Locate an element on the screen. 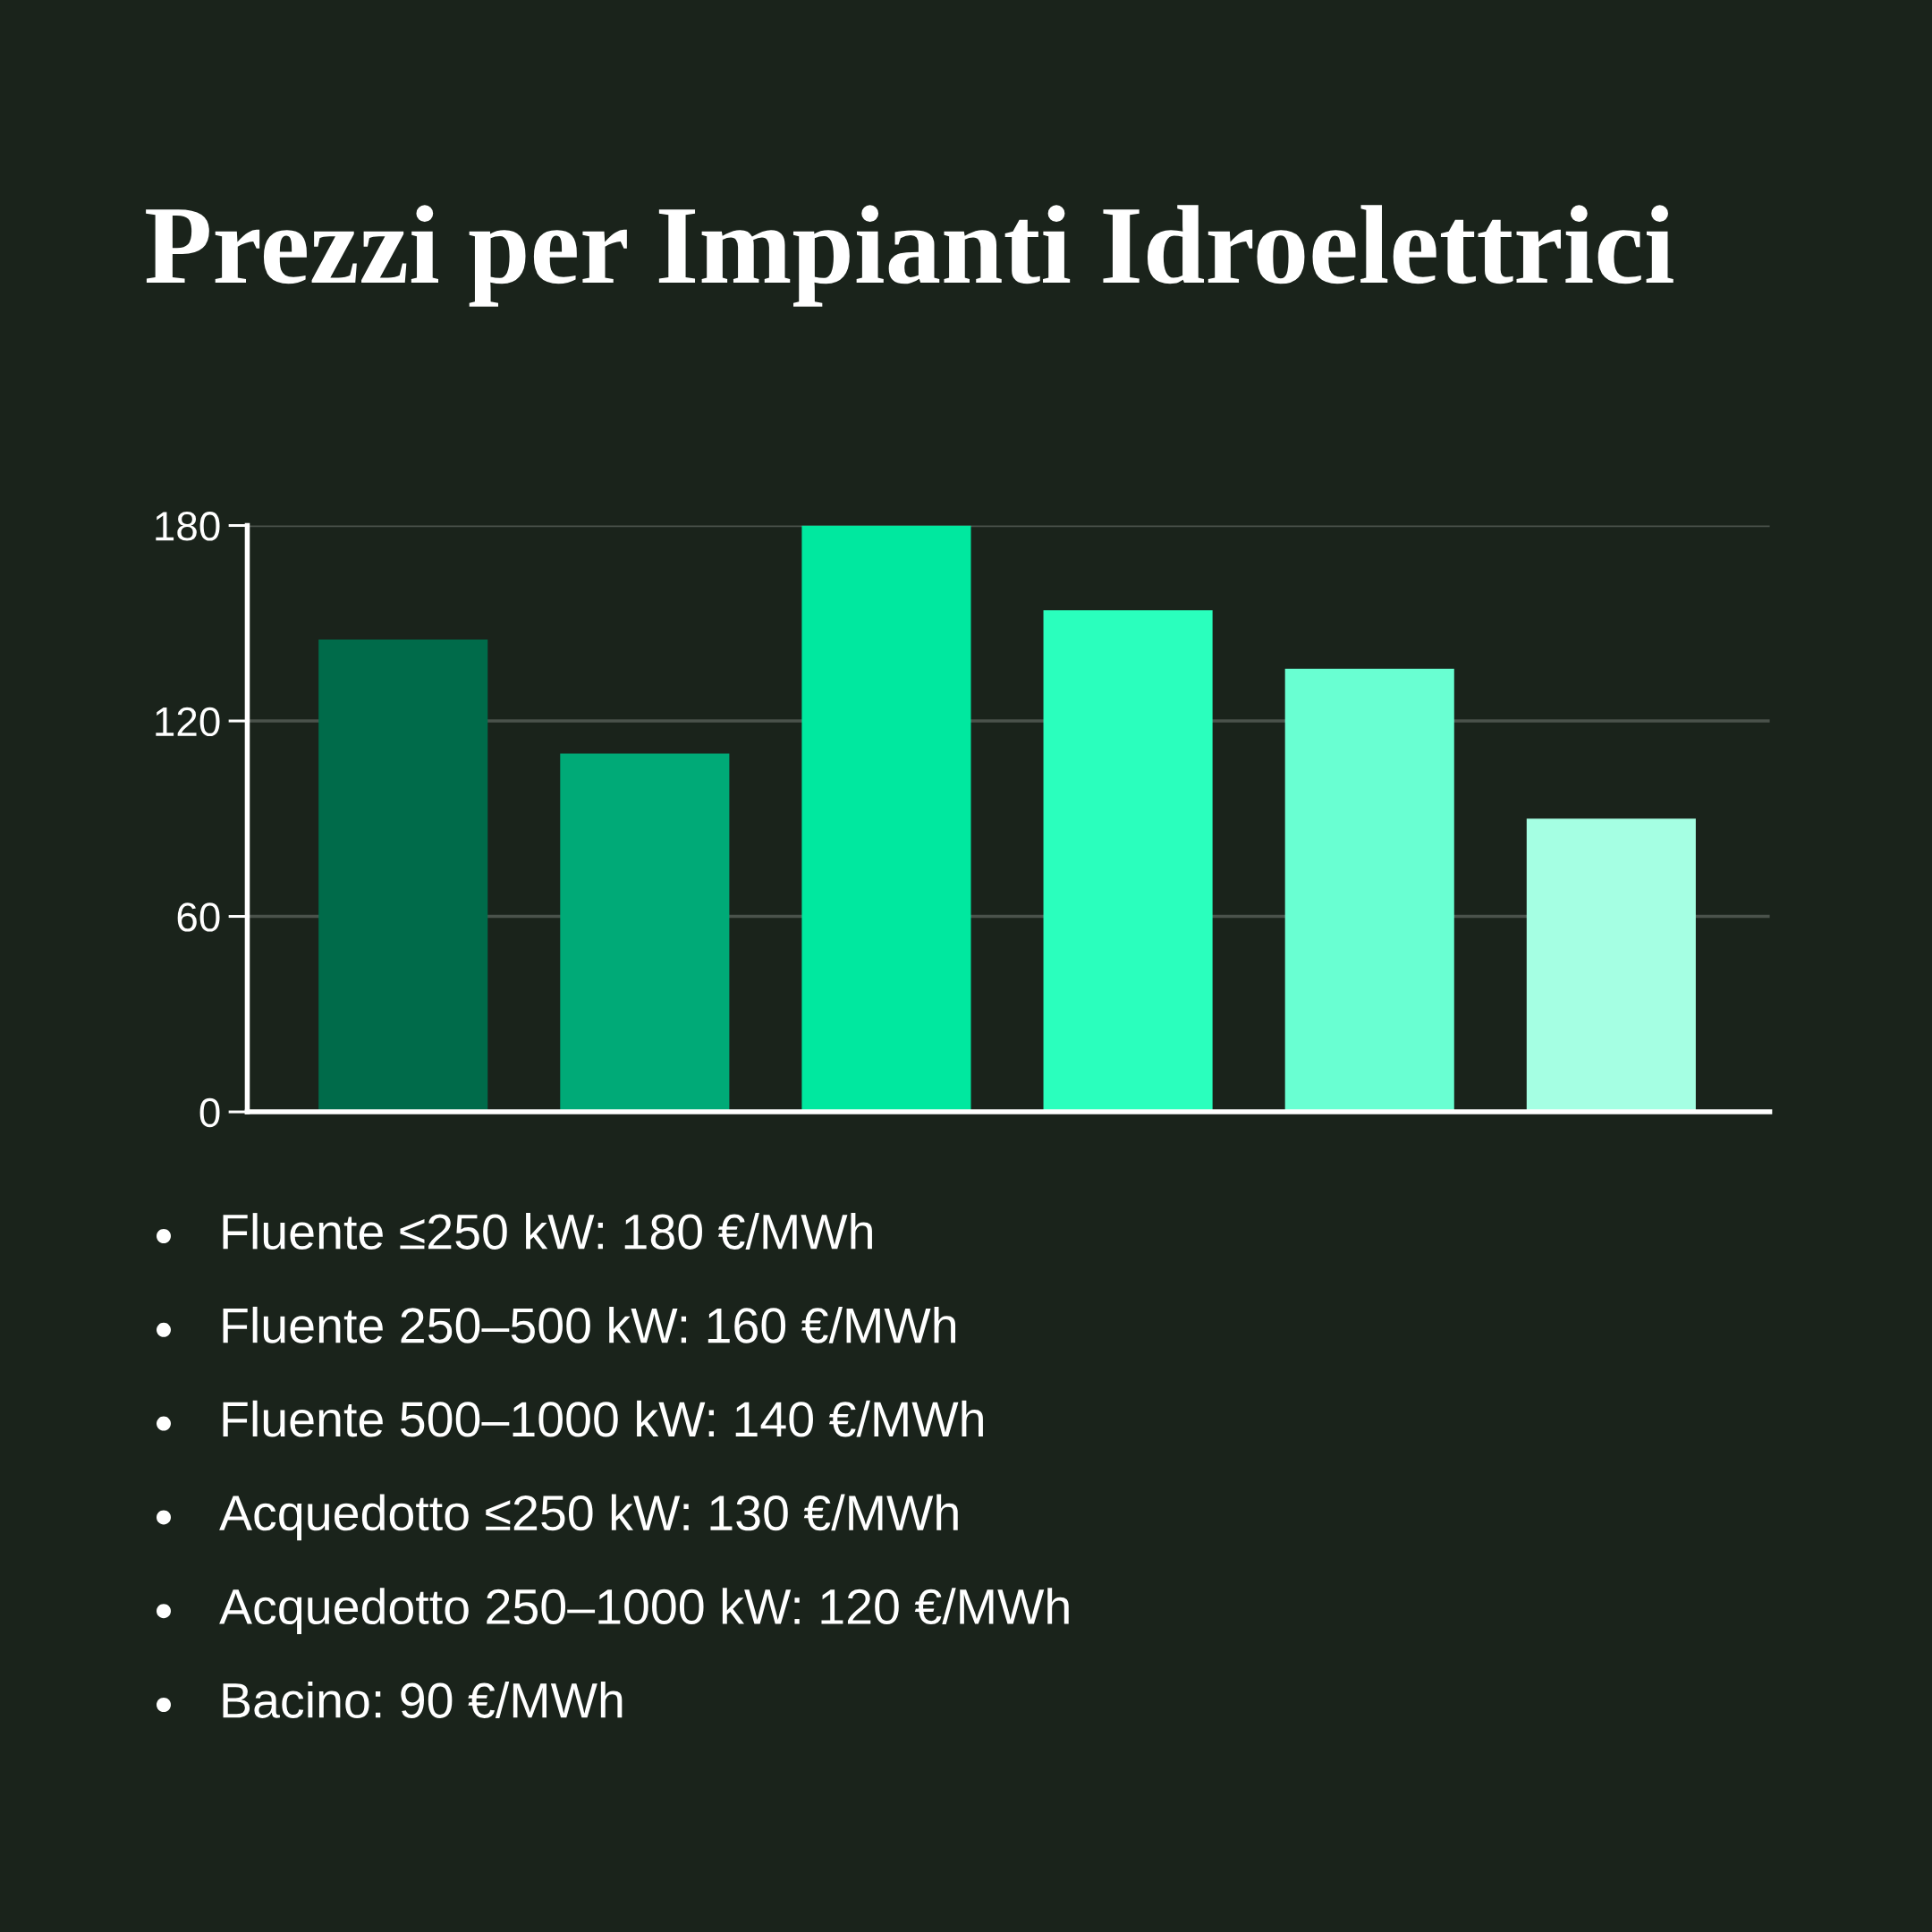 The image size is (1932, 1932). text: Fluente 500–1000 kW: 140 €/MWh is located at coordinates (603, 1418).